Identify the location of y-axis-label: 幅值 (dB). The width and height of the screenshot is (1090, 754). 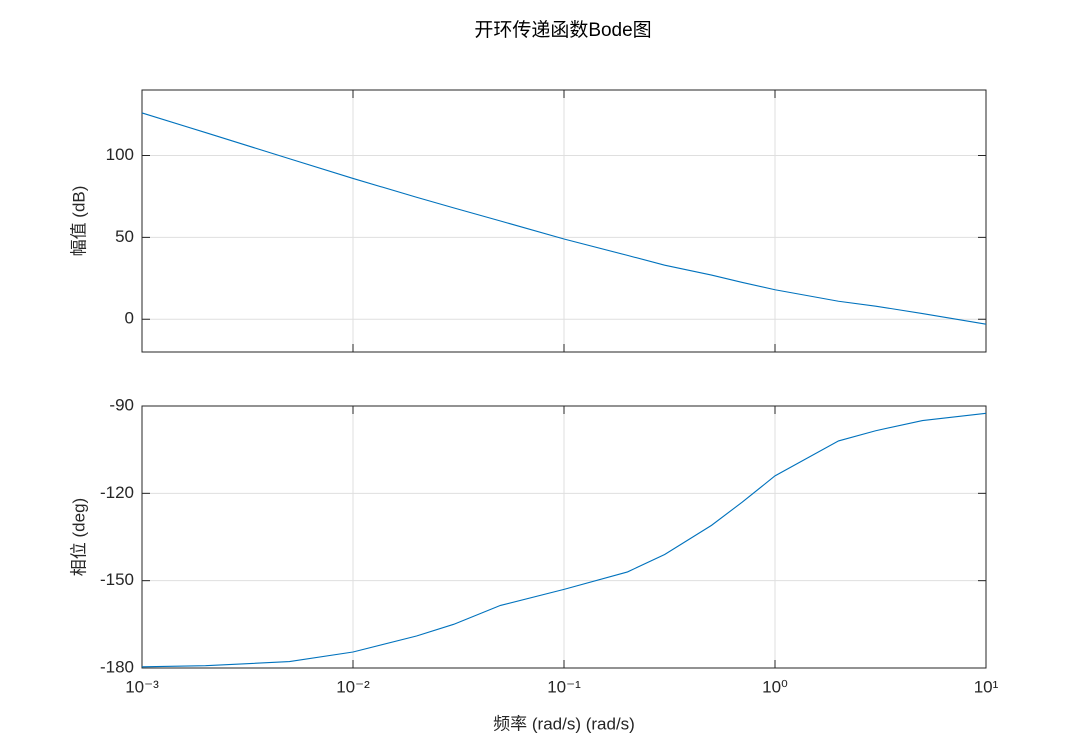
(78, 221).